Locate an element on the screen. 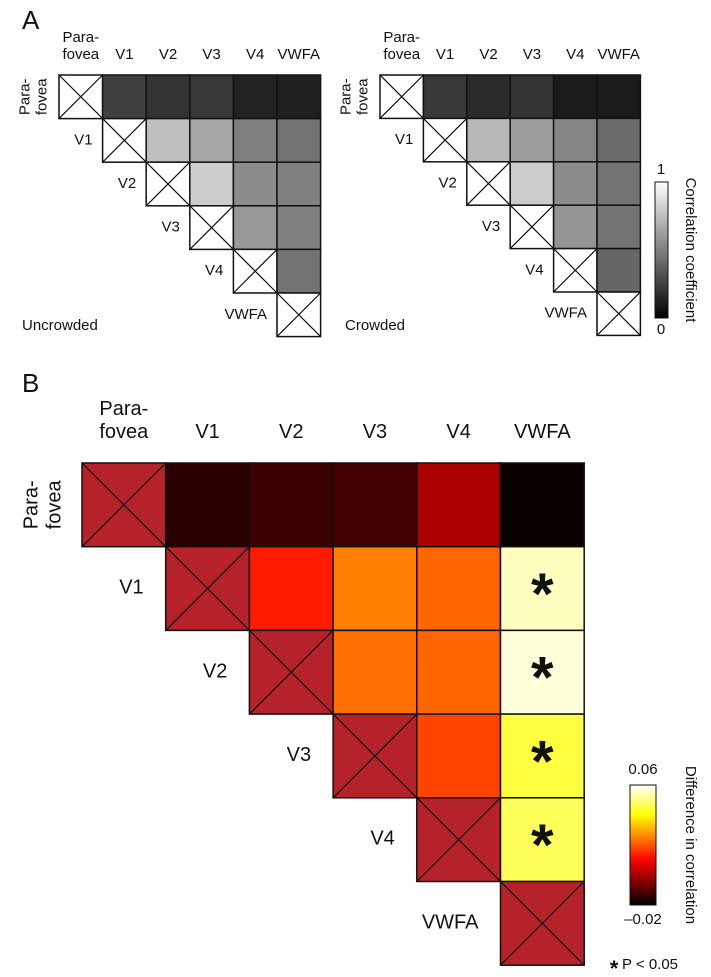 This screenshot has height=977, width=711. colorbar is located at coordinates (643, 845).